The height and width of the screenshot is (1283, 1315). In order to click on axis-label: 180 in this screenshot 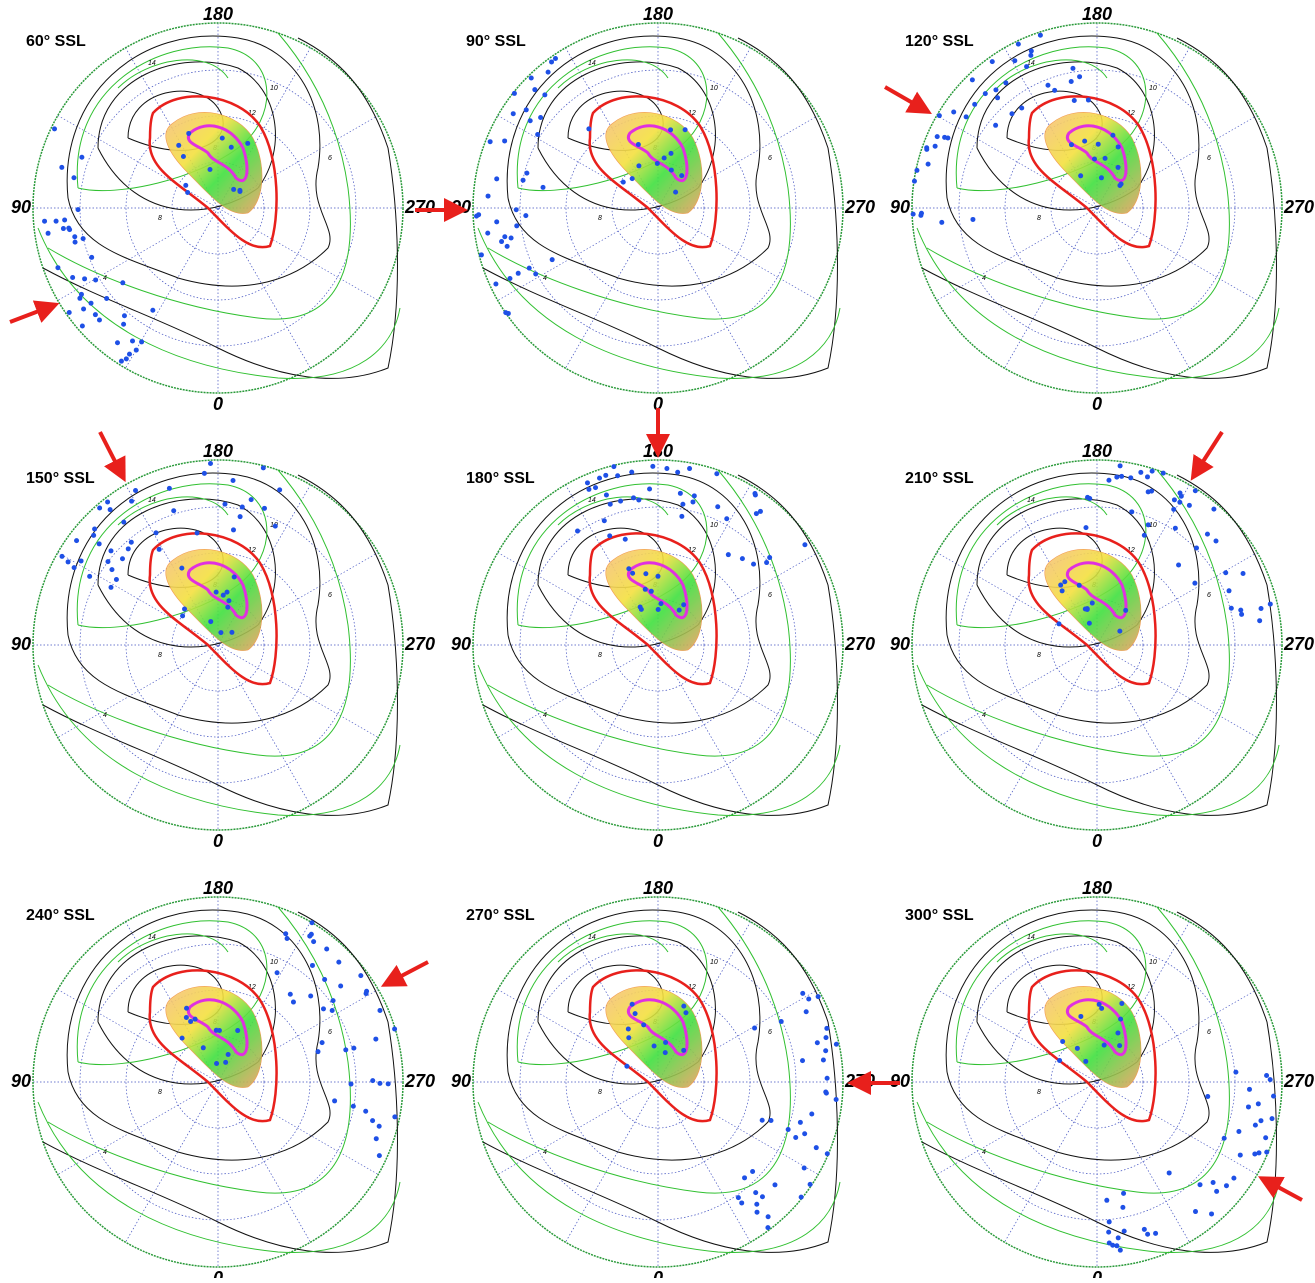, I will do `click(1097, 888)`.